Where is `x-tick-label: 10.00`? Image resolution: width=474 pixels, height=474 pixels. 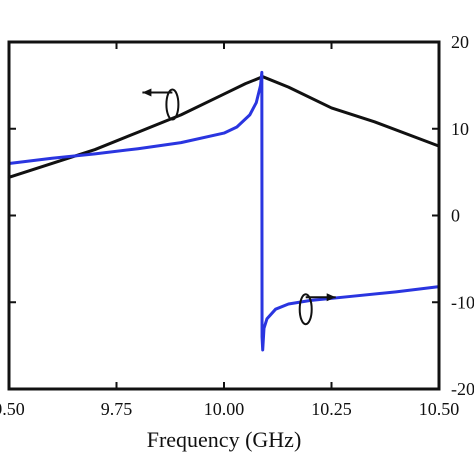
x-tick-label: 10.00 is located at coordinates (224, 409).